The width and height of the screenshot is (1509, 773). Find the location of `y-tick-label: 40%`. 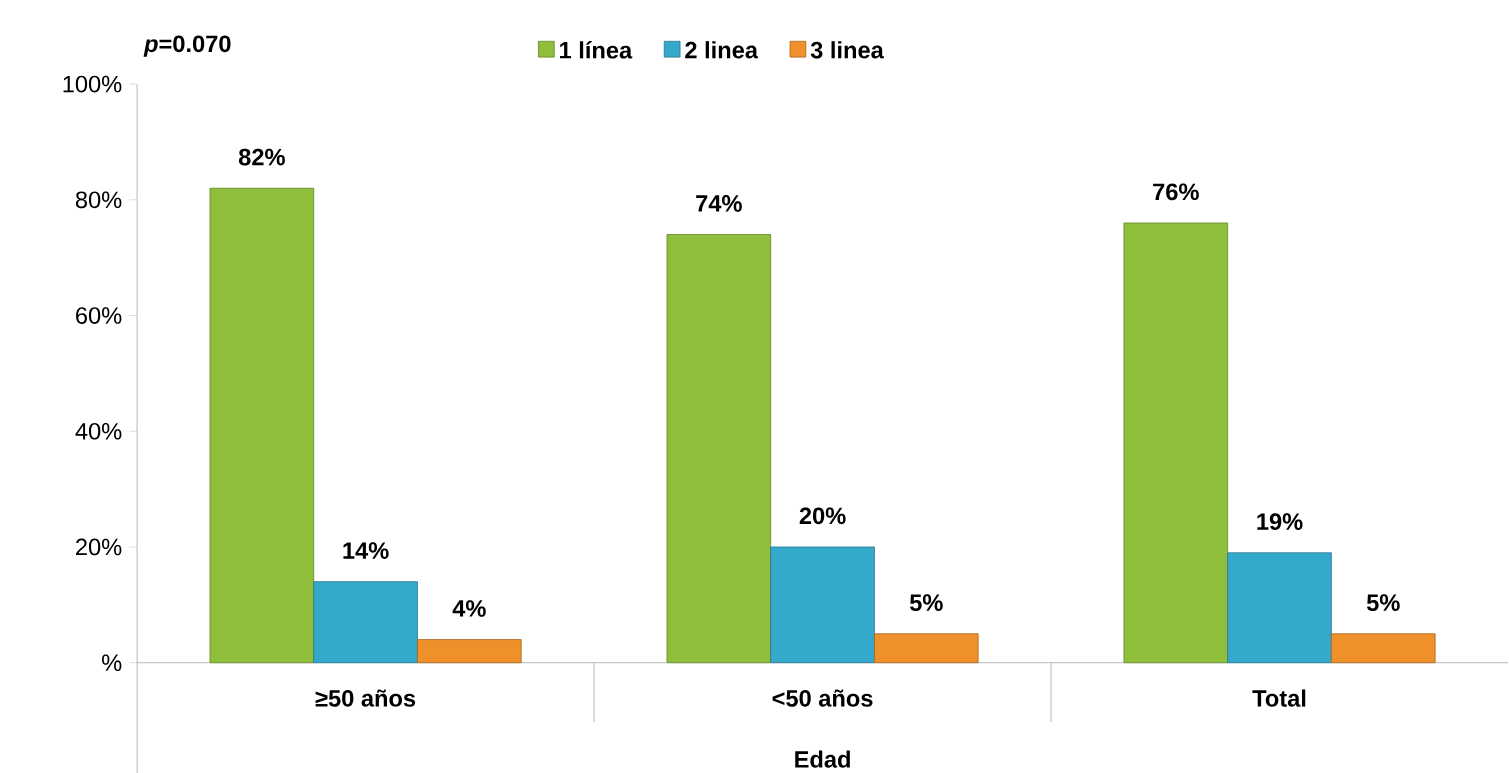

y-tick-label: 40% is located at coordinates (98, 431).